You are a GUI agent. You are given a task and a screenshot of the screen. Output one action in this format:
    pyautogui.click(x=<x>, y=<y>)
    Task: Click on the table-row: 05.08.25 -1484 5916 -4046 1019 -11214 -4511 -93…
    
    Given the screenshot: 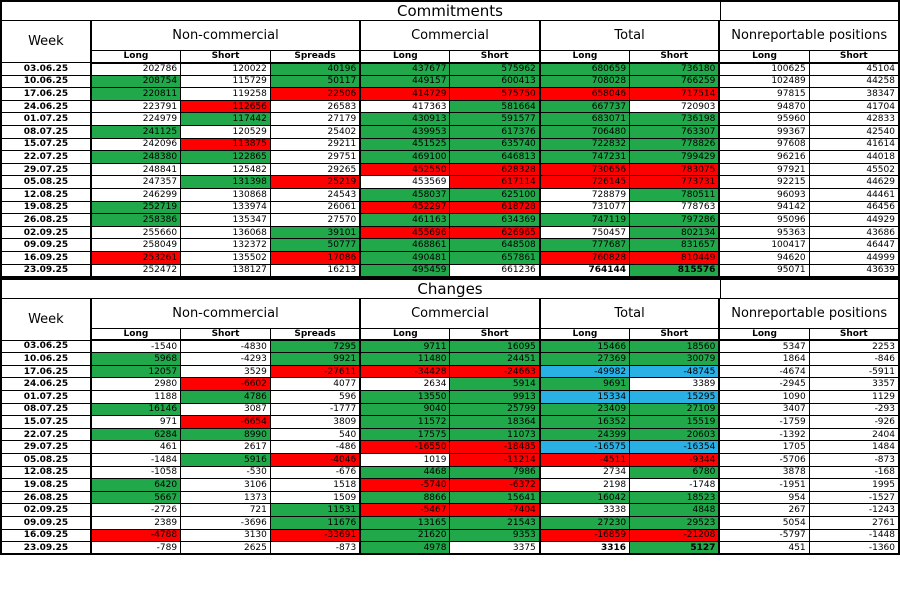 What is the action you would take?
    pyautogui.click(x=450, y=459)
    